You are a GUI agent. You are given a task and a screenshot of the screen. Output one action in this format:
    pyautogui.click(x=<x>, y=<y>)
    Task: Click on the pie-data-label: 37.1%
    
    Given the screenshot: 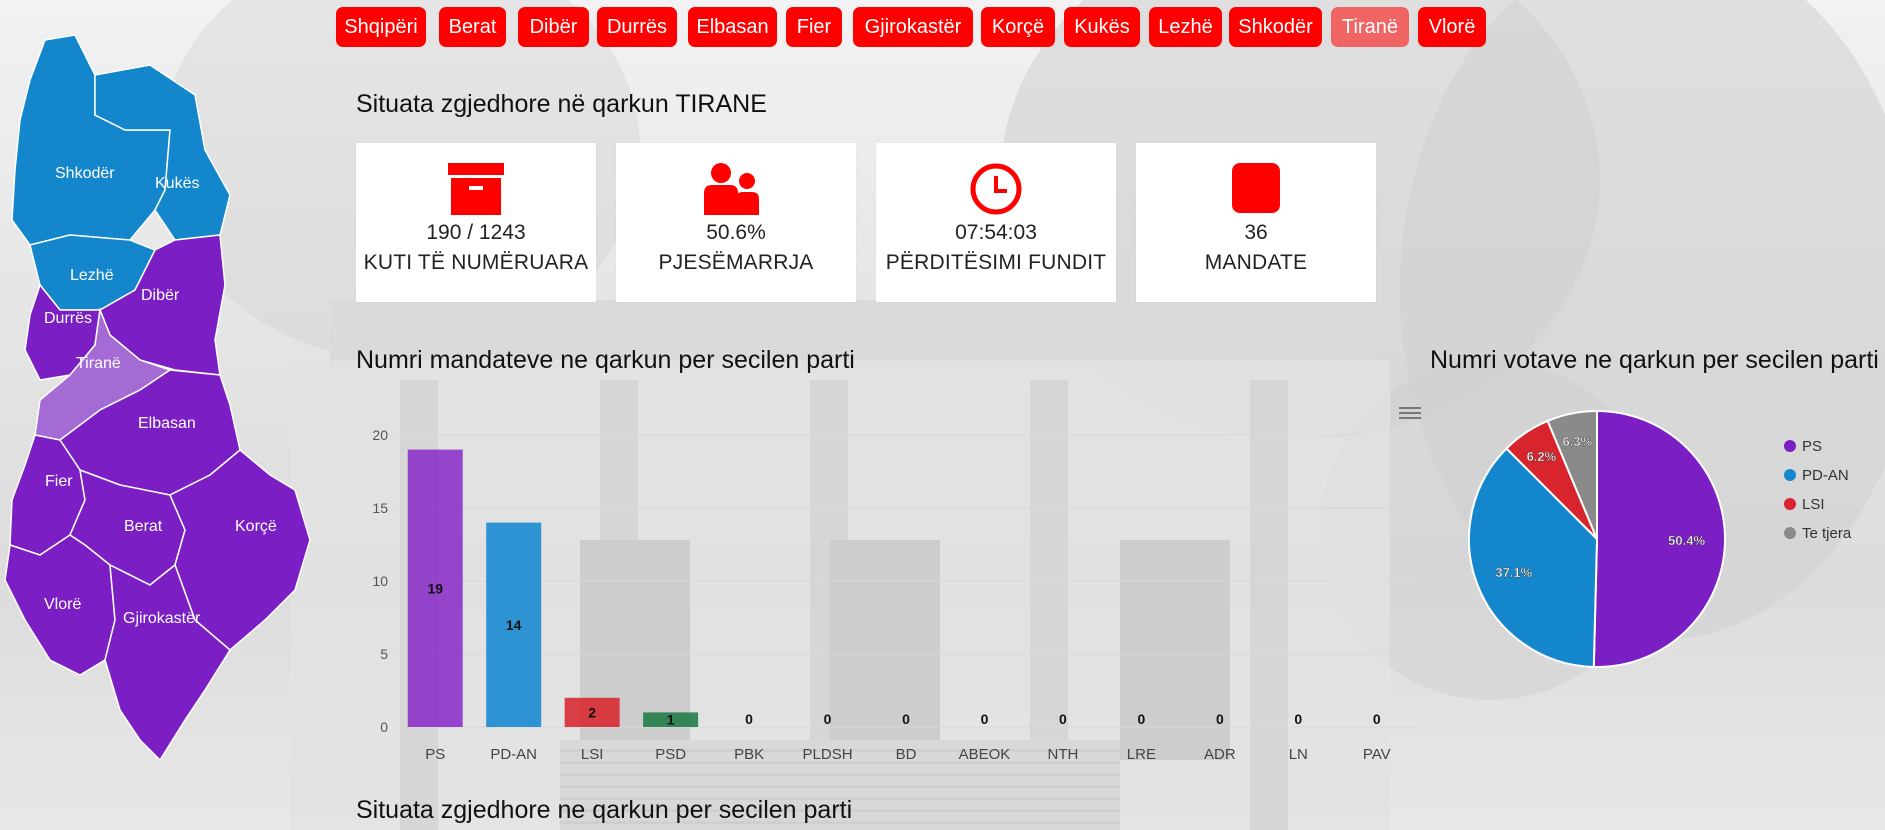 What is the action you would take?
    pyautogui.click(x=1513, y=572)
    